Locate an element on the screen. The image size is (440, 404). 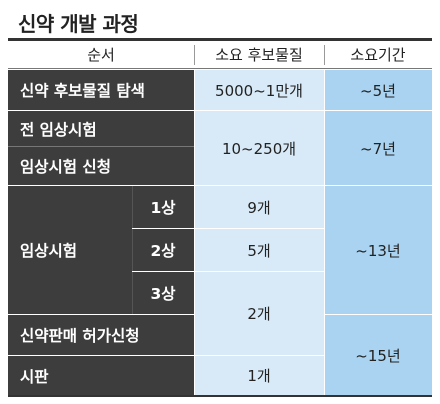
candidates-market: 1개 is located at coordinates (259, 375).